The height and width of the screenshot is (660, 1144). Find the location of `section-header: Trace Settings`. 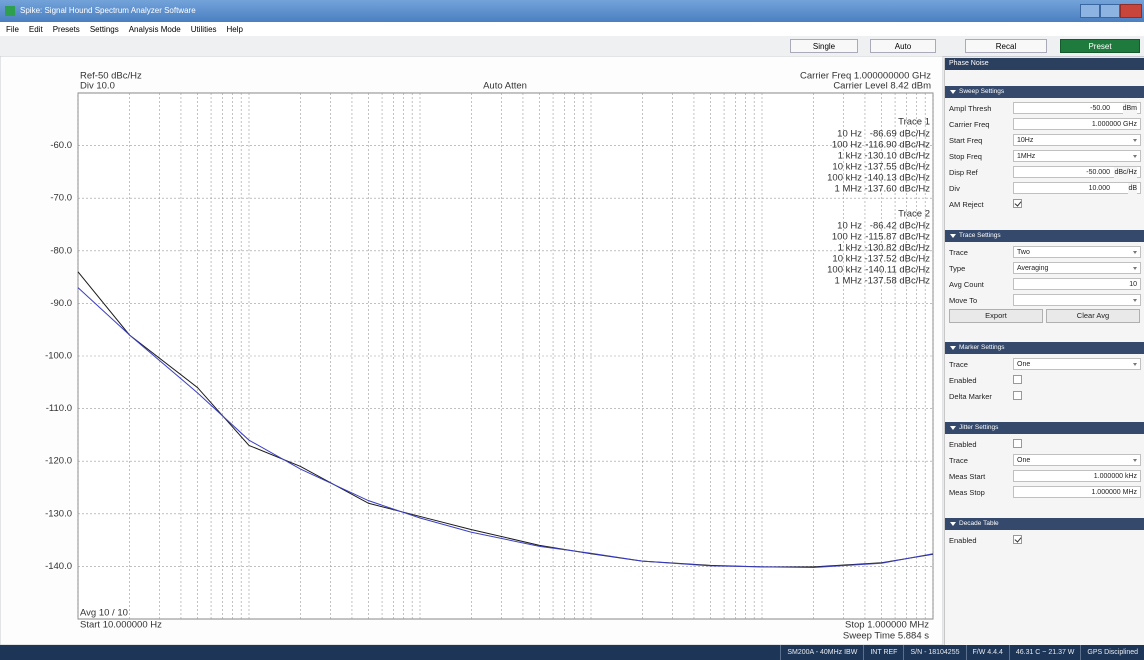

section-header: Trace Settings is located at coordinates (1044, 236).